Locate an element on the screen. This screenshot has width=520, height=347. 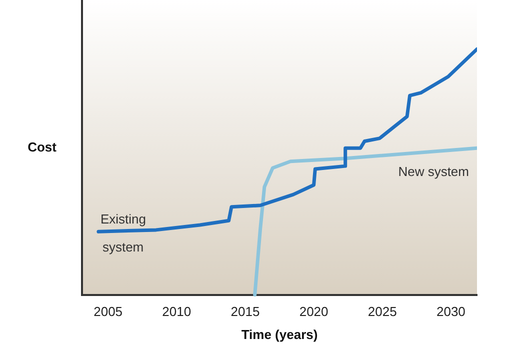
x-tick-label: 2030 is located at coordinates (451, 312).